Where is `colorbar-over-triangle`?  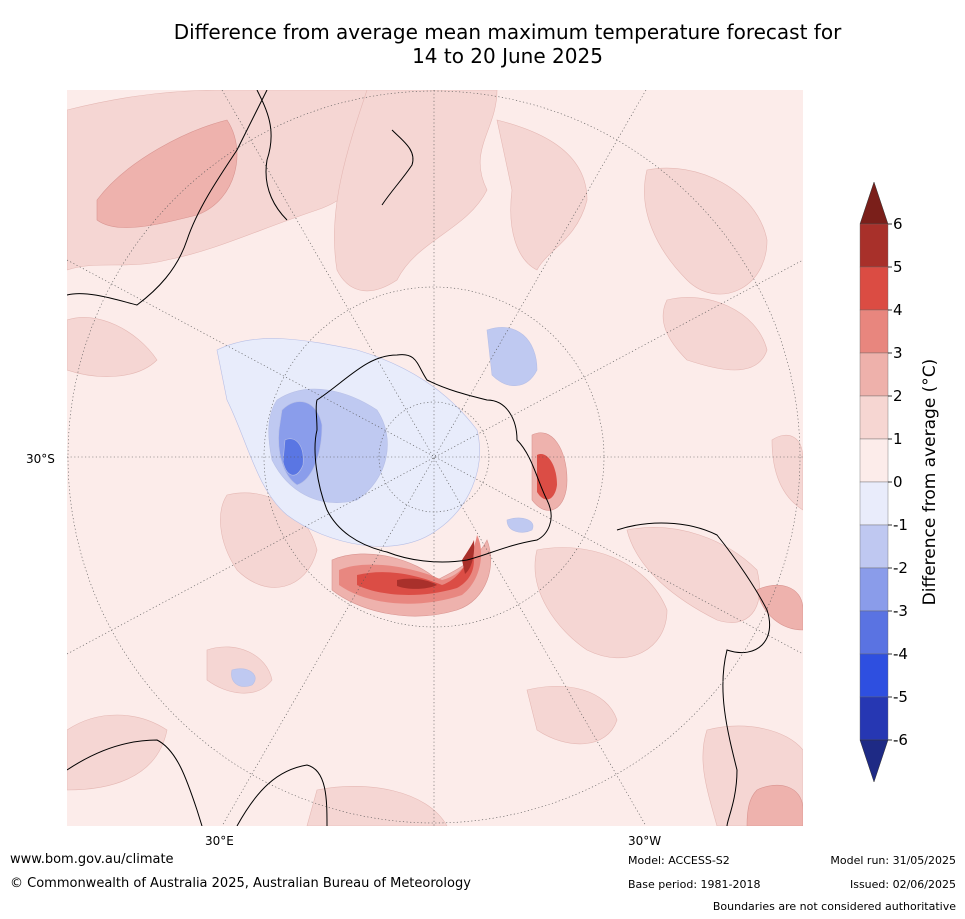
colorbar-over-triangle is located at coordinates (874, 203).